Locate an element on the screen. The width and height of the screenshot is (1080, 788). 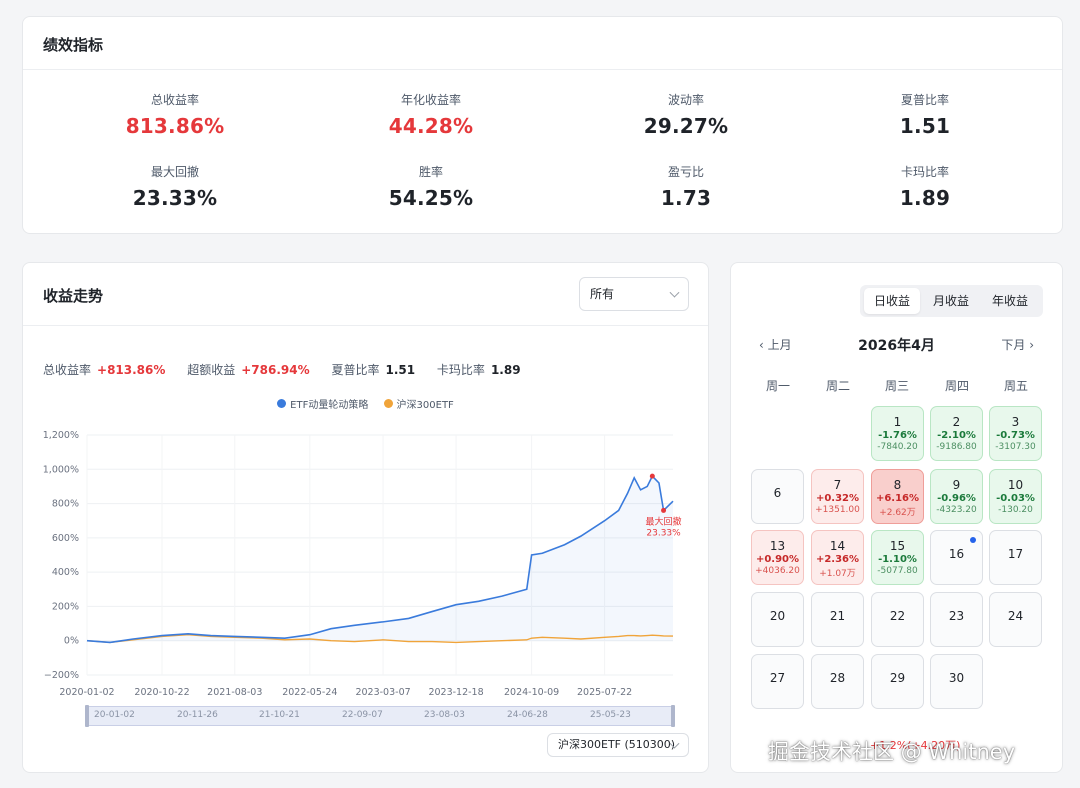
calendar-day-10: 10 -0.03% -130.20 is located at coordinates (1015, 496).